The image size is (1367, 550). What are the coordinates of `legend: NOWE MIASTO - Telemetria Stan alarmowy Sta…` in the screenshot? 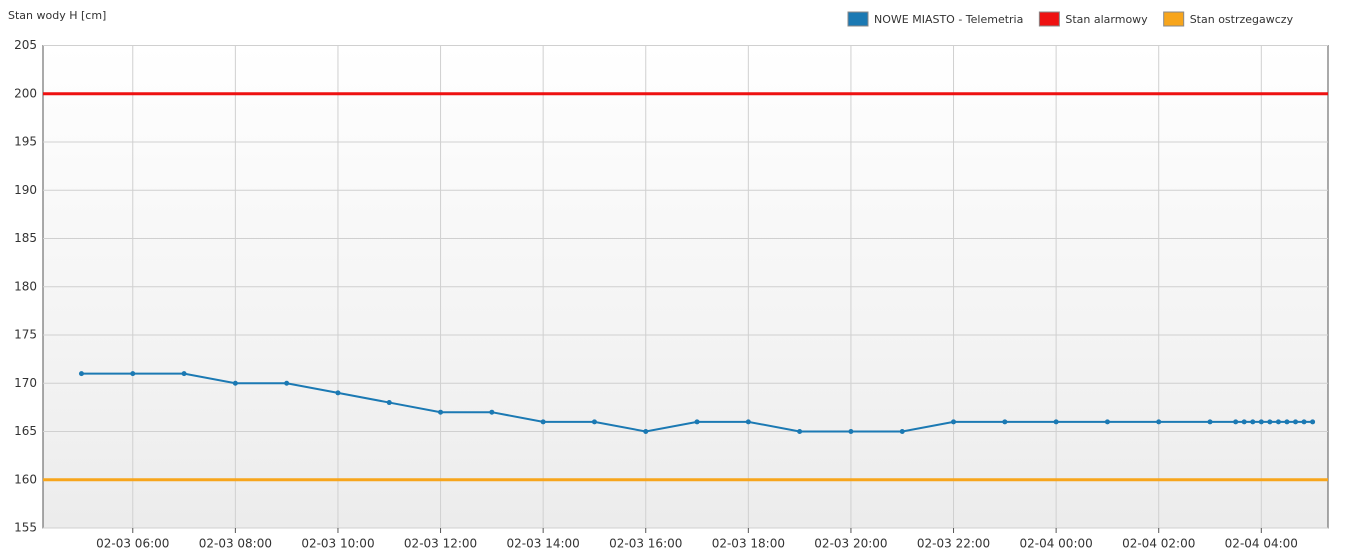 It's located at (1070, 19).